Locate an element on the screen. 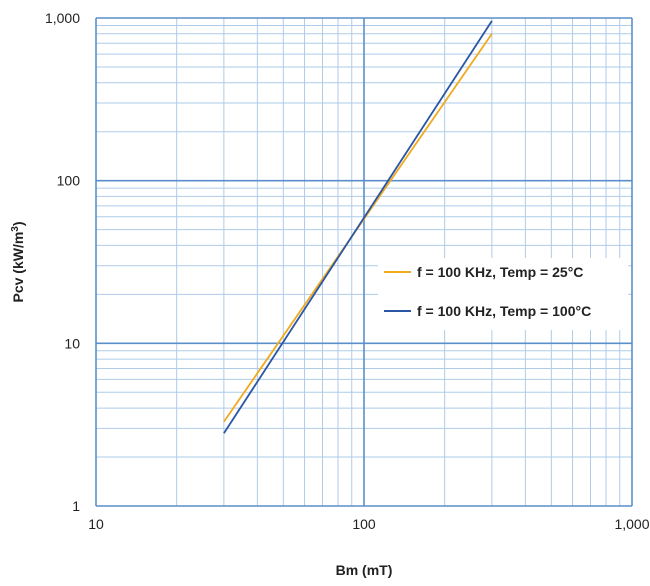  y-tick-label: 100 is located at coordinates (69, 181).